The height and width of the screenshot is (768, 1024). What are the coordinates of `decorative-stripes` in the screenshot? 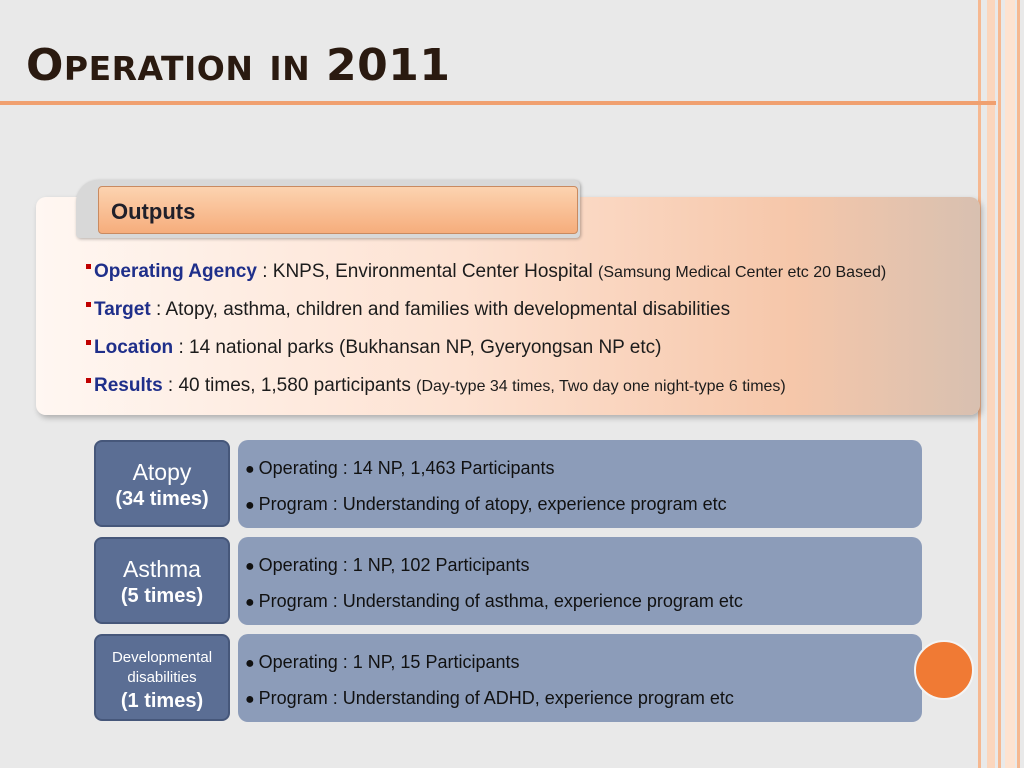 It's located at (1001, 384).